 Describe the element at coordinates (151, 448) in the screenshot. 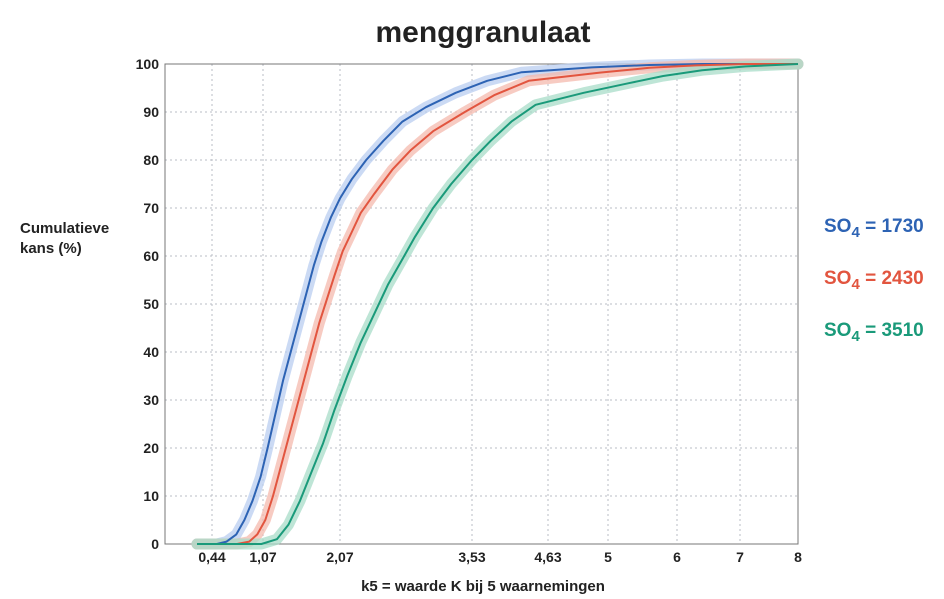

I see `y-tick-label: 20` at that location.